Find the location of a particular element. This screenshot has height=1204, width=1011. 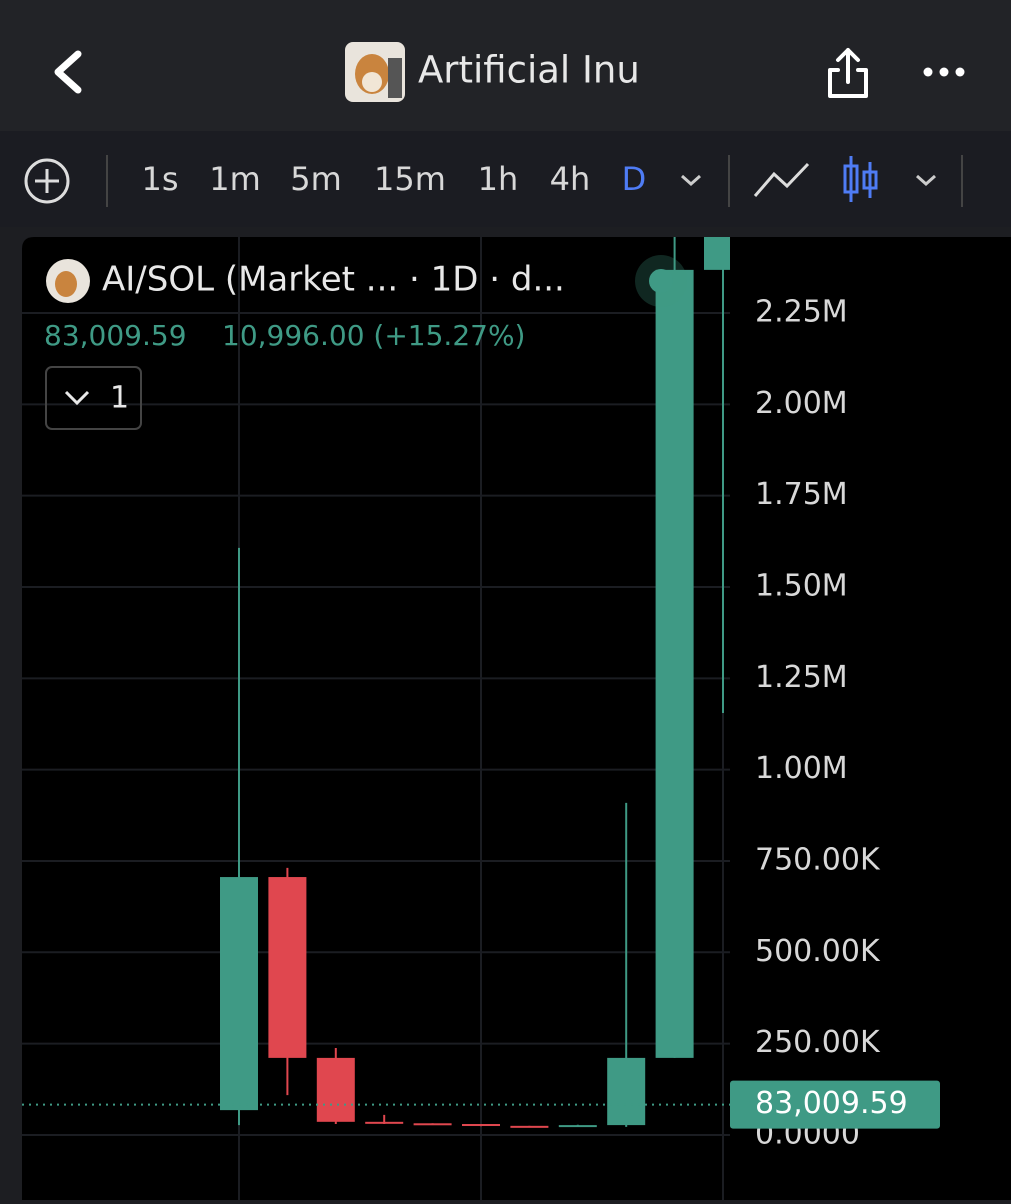

y-tick-label: 250.00K is located at coordinates (818, 1042).